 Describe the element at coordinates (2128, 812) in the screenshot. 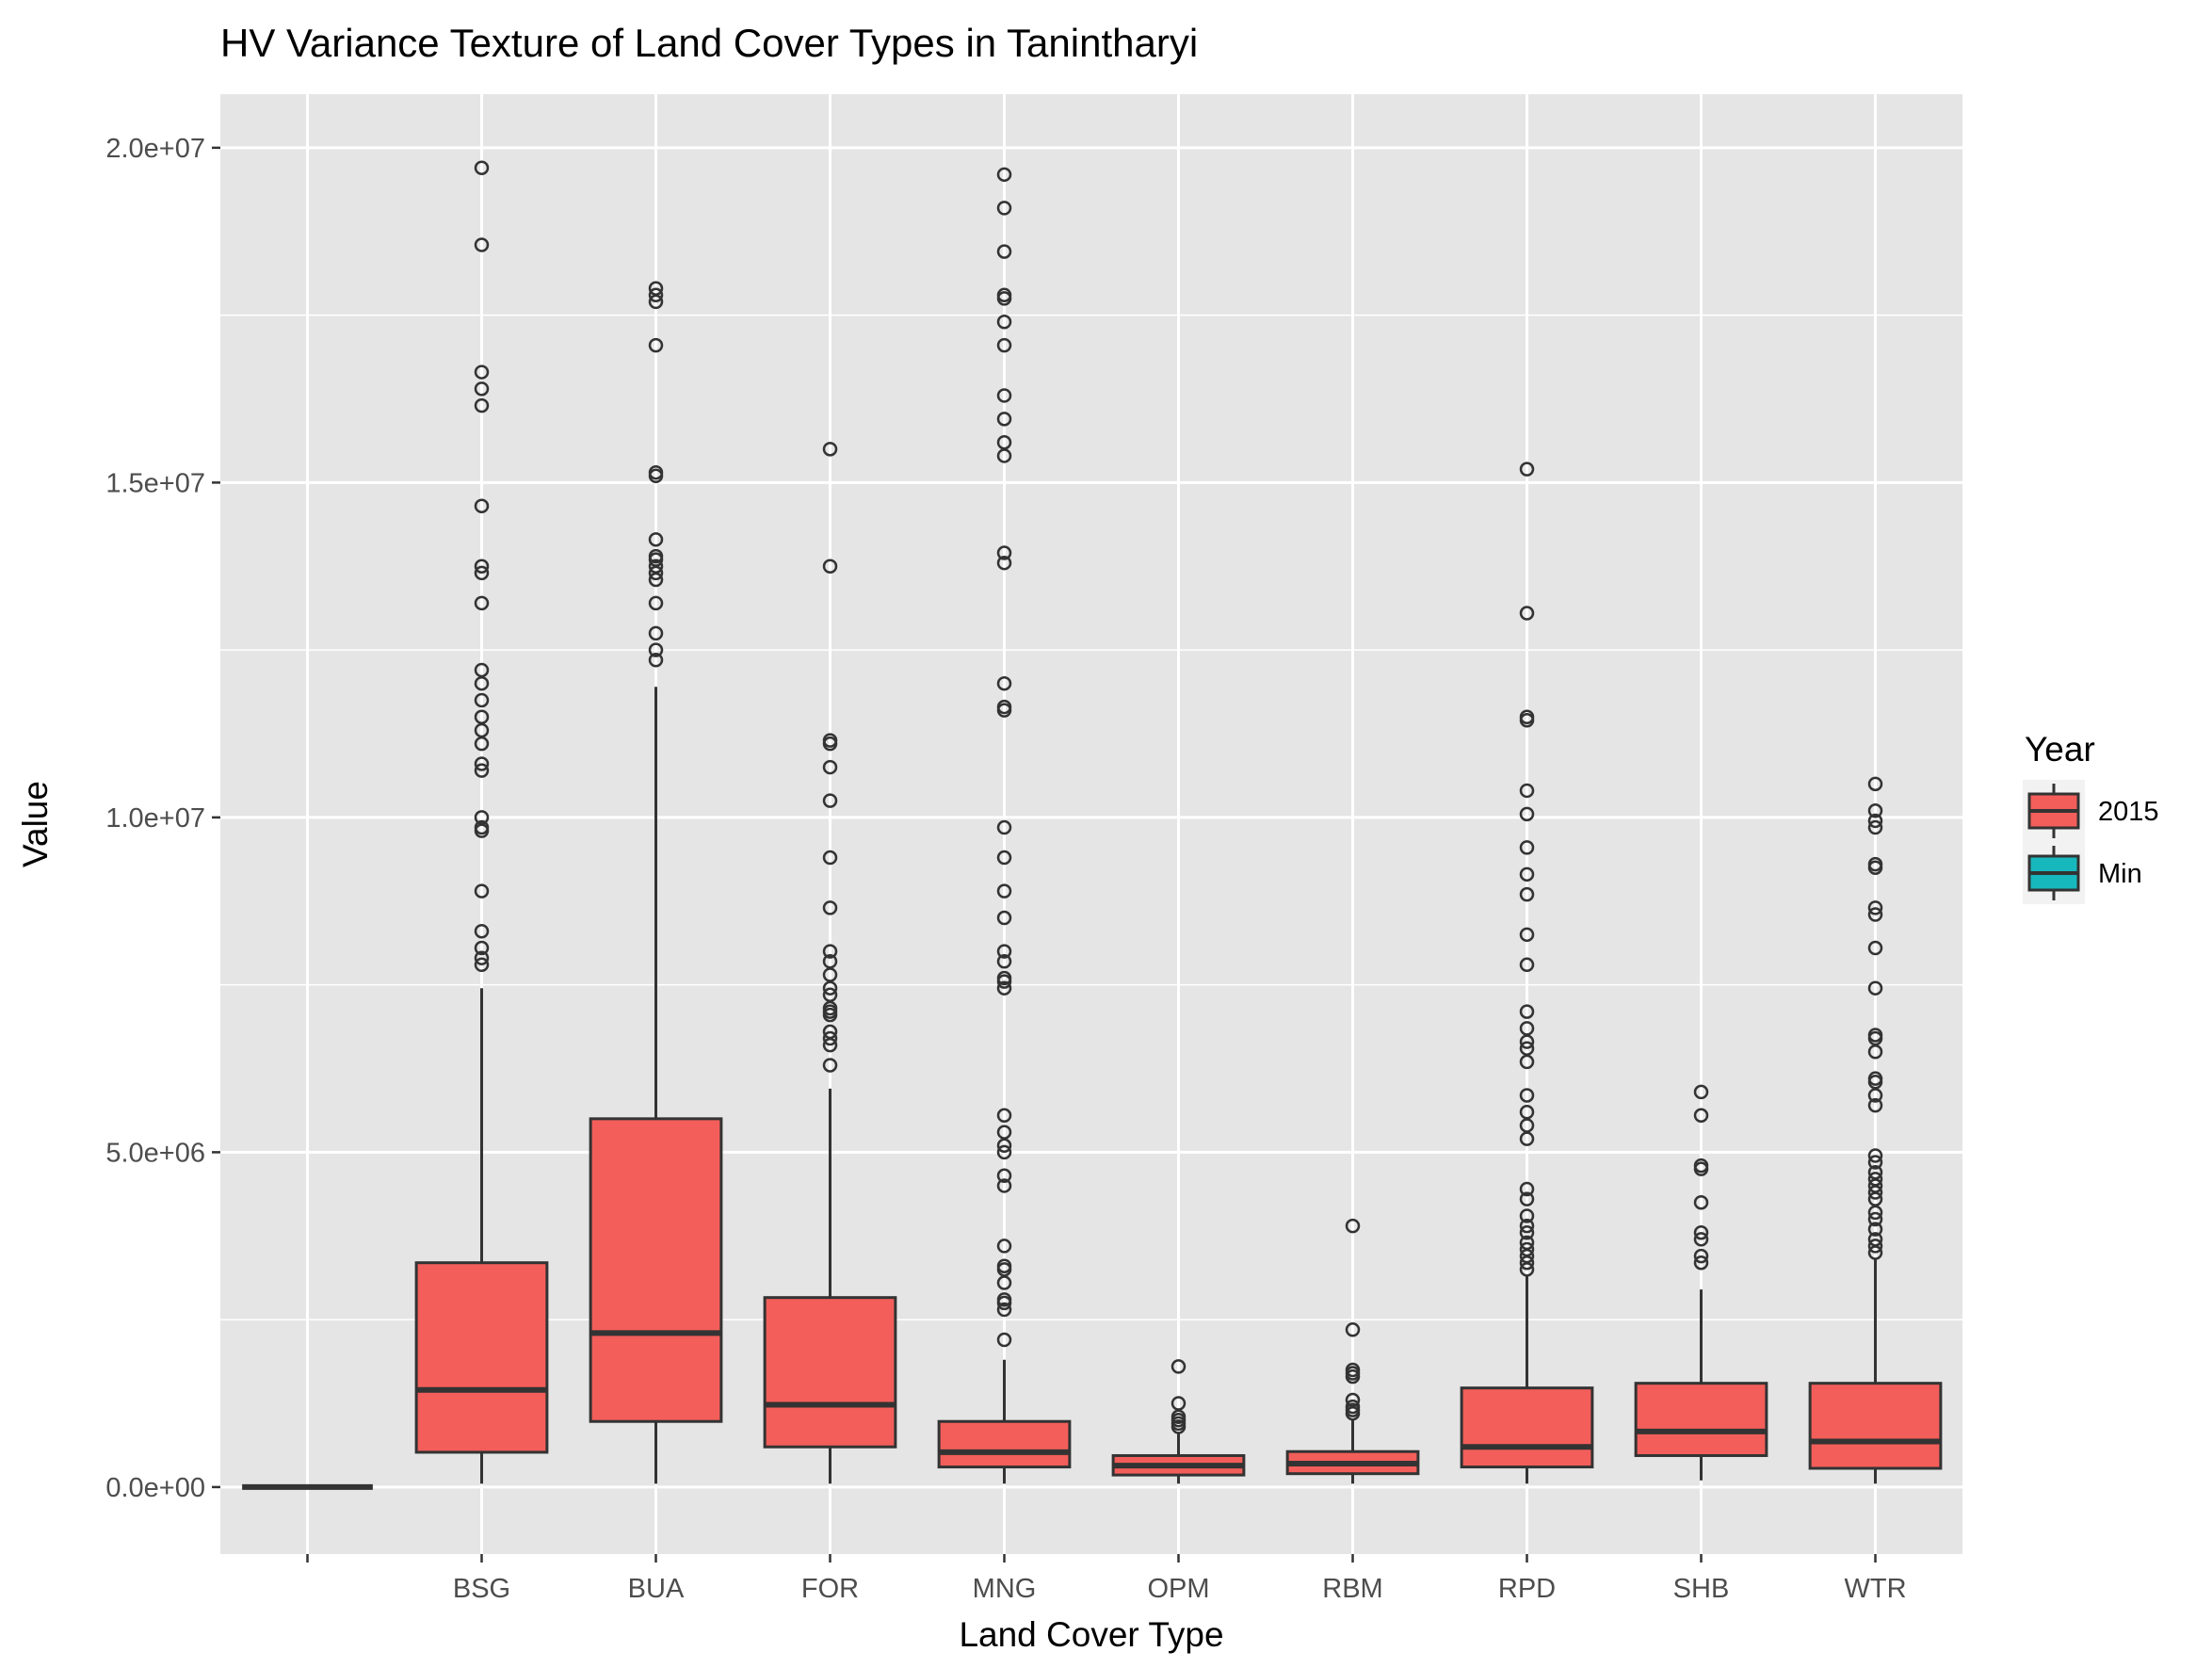

I see `legend-label: 2015` at that location.